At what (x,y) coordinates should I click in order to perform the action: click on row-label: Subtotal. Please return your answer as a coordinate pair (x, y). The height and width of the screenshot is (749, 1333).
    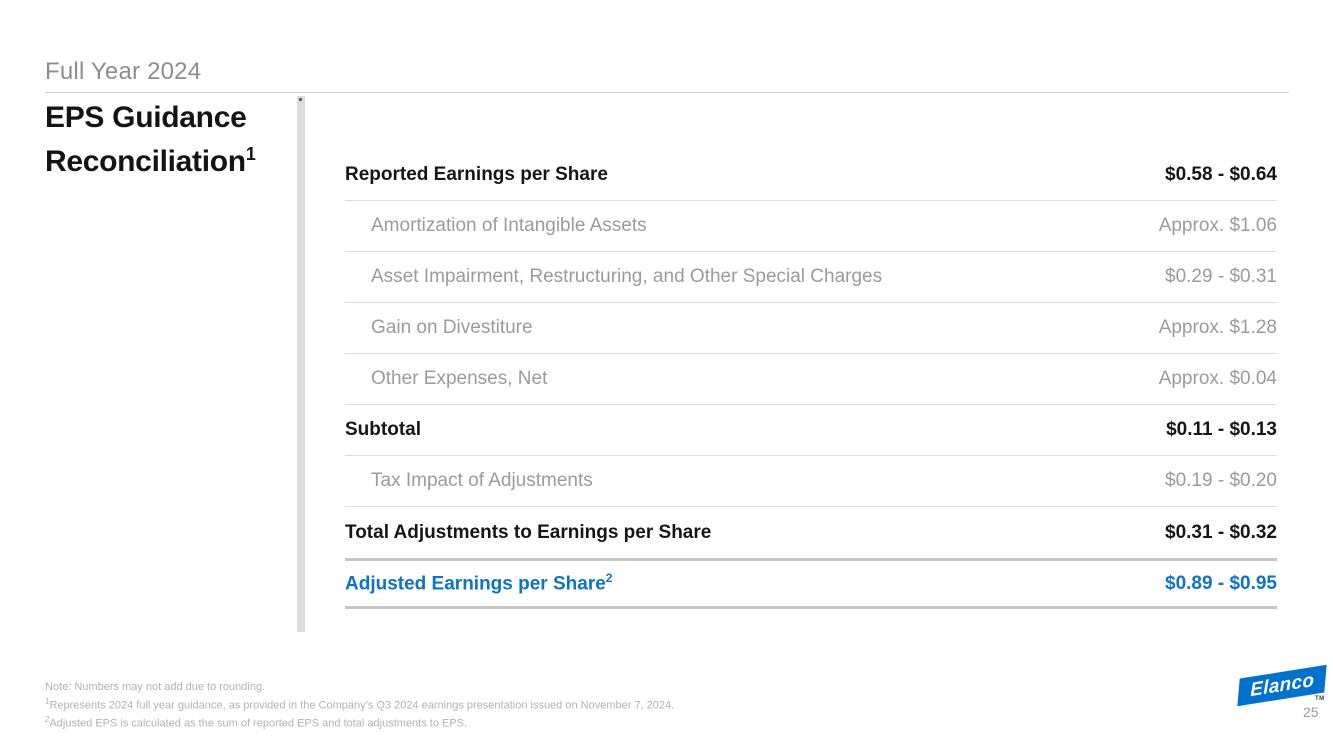
    Looking at the image, I should click on (383, 430).